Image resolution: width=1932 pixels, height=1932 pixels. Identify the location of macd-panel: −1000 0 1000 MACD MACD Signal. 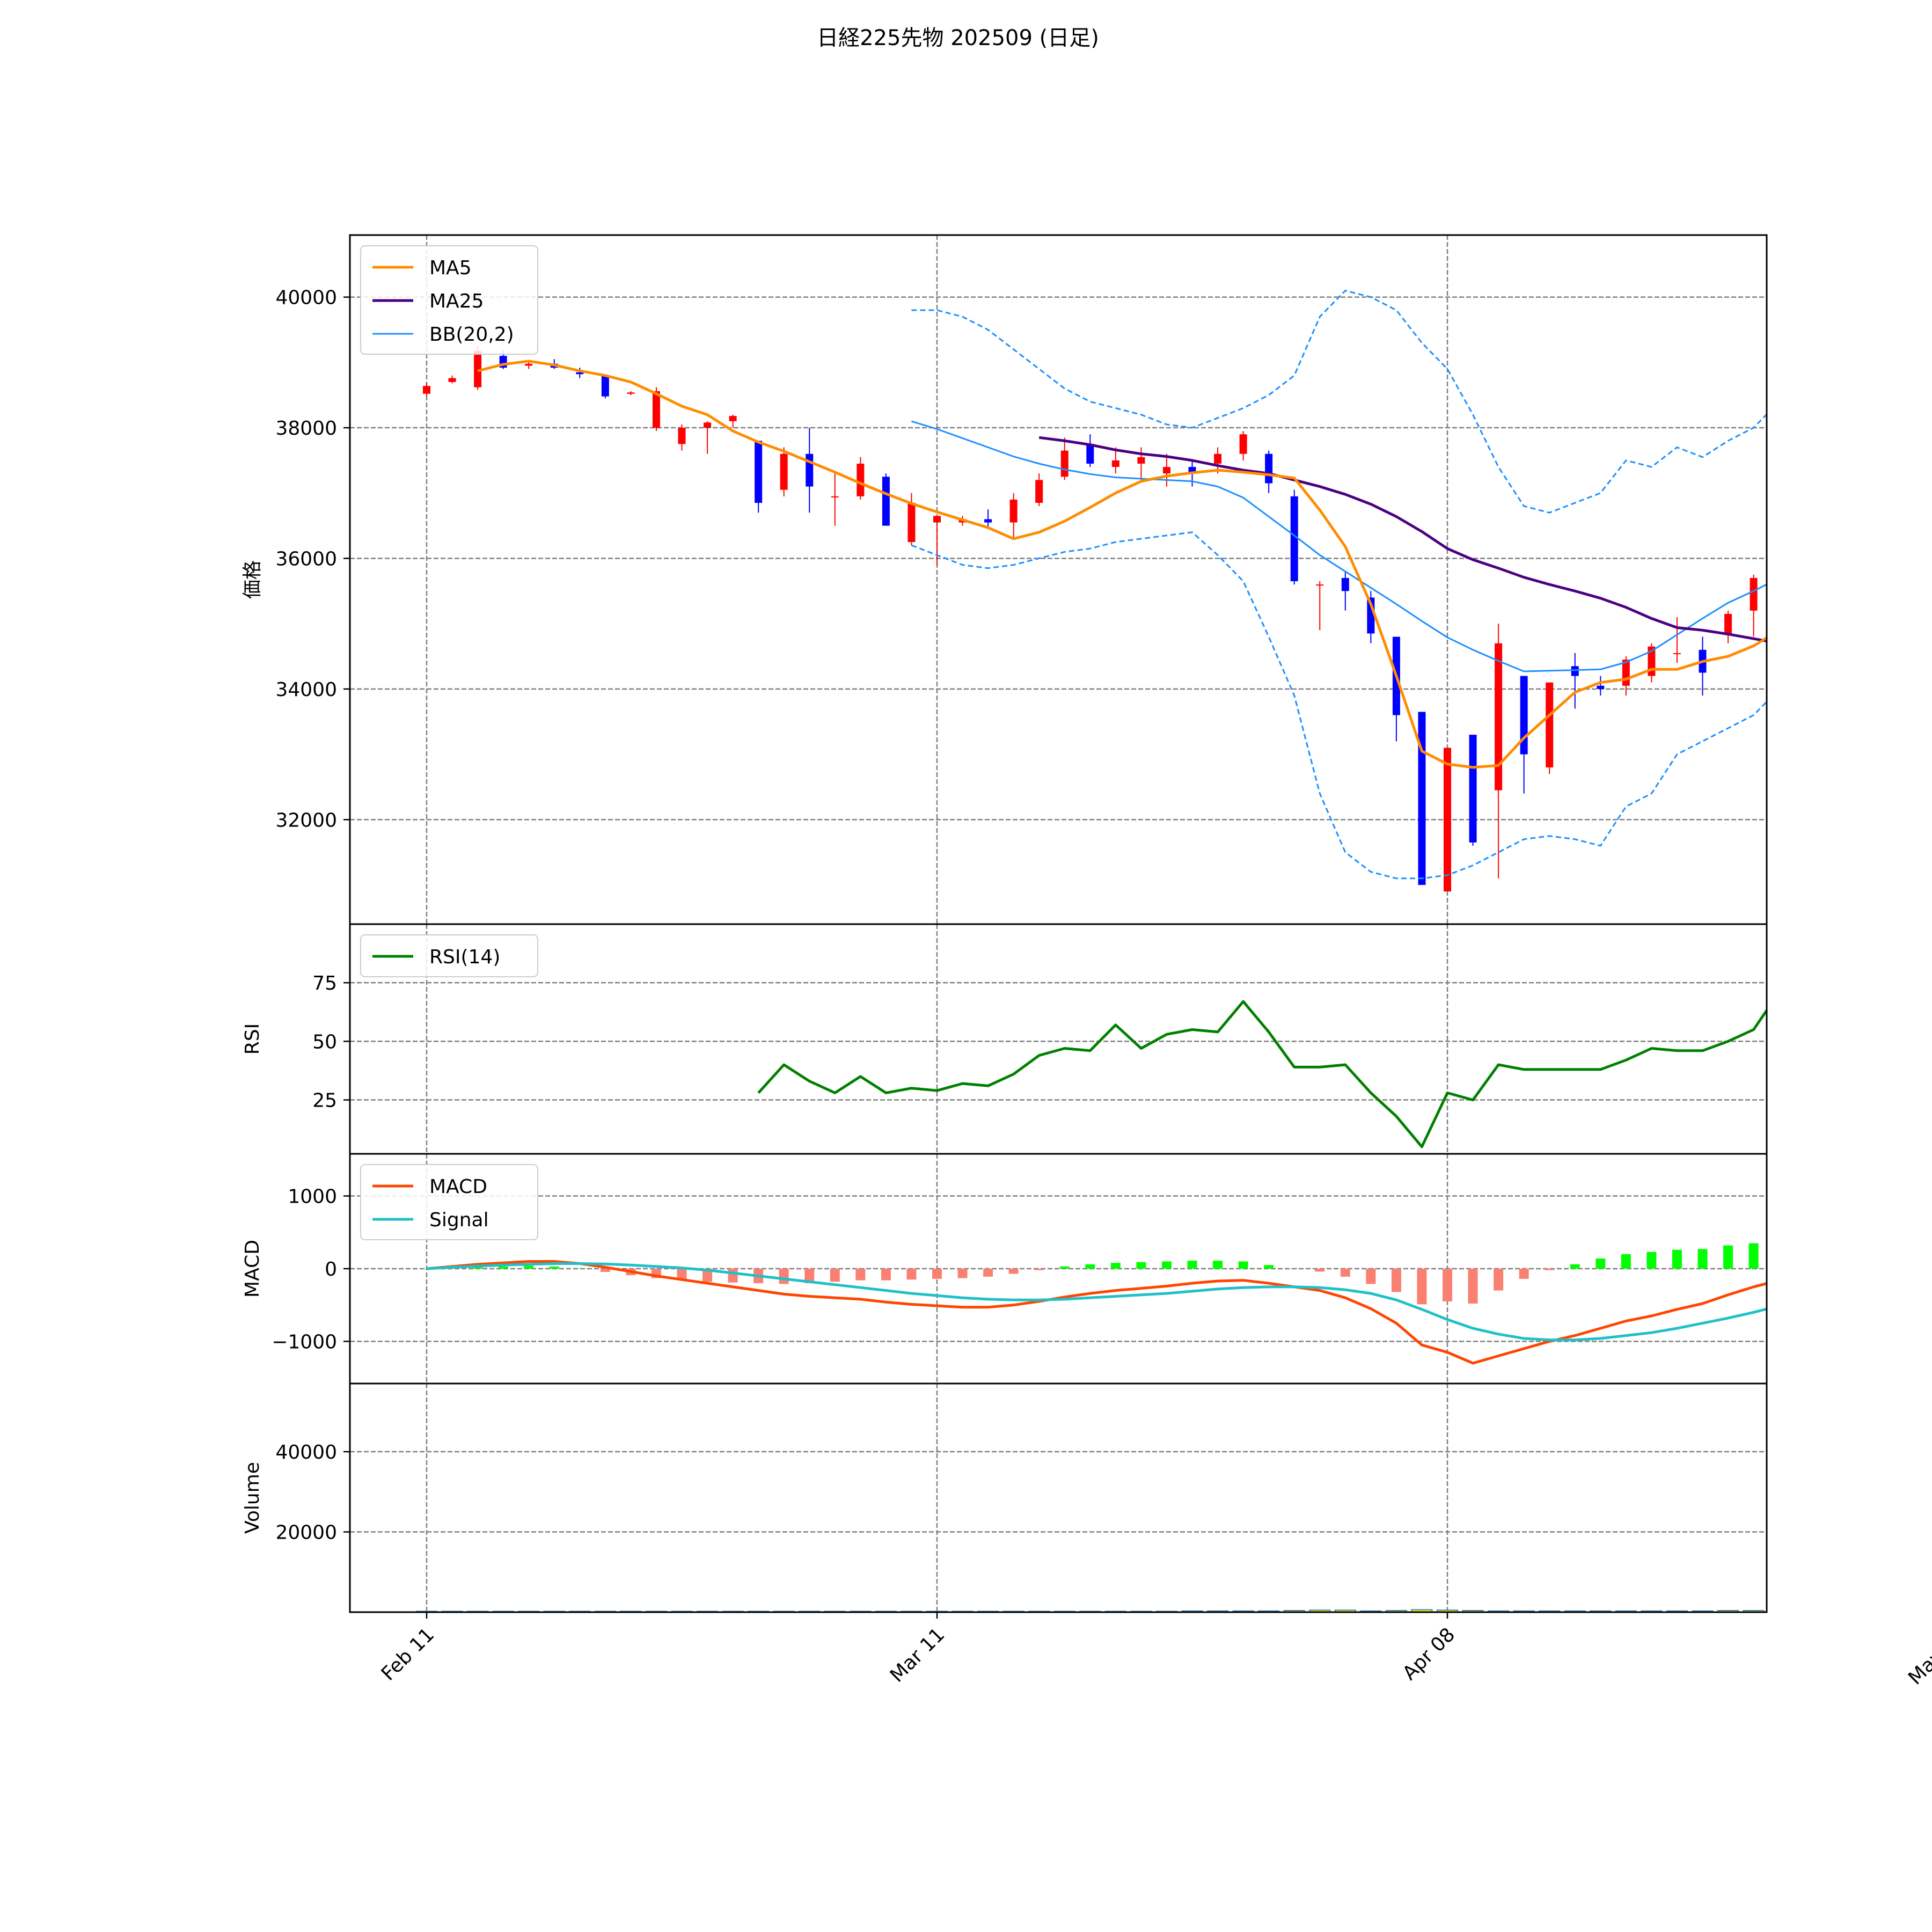
(1004, 1269).